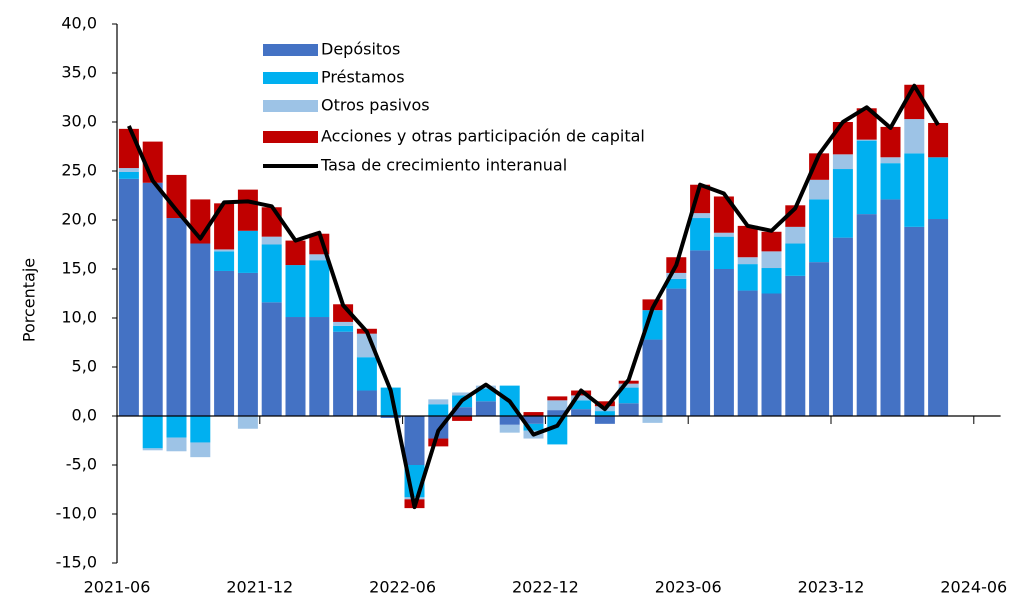 Image resolution: width=1029 pixels, height=599 pixels. Describe the element at coordinates (79, 72) in the screenshot. I see `y-tick-label: 35,0` at that location.